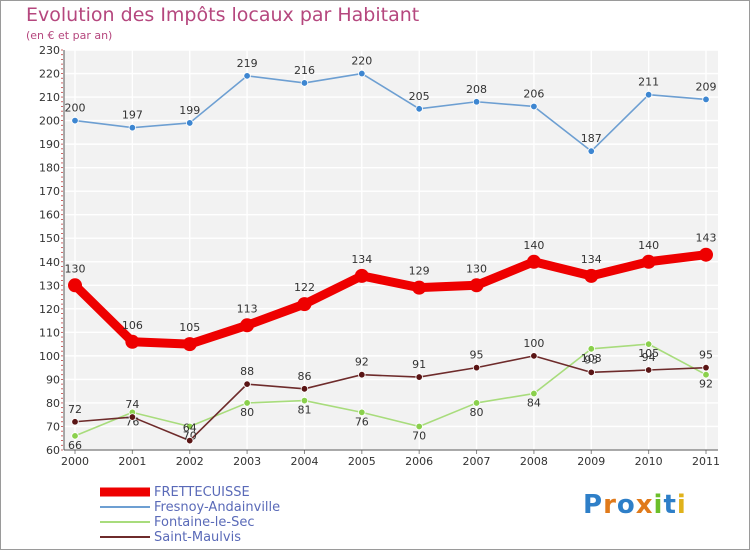 The height and width of the screenshot is (550, 750). What do you see at coordinates (247, 308) in the screenshot?
I see `data-label: 113` at bounding box center [247, 308].